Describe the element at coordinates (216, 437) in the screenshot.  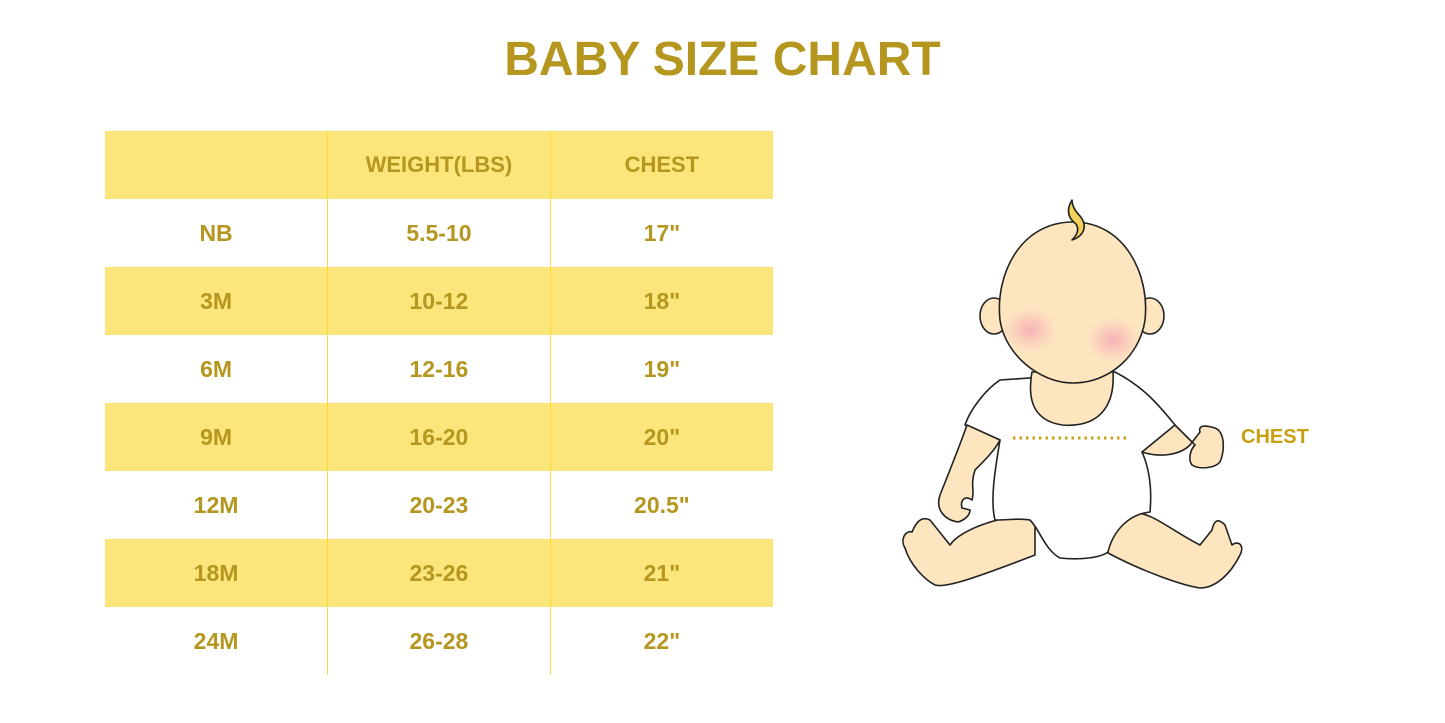
I see `size-cell: 9M` at that location.